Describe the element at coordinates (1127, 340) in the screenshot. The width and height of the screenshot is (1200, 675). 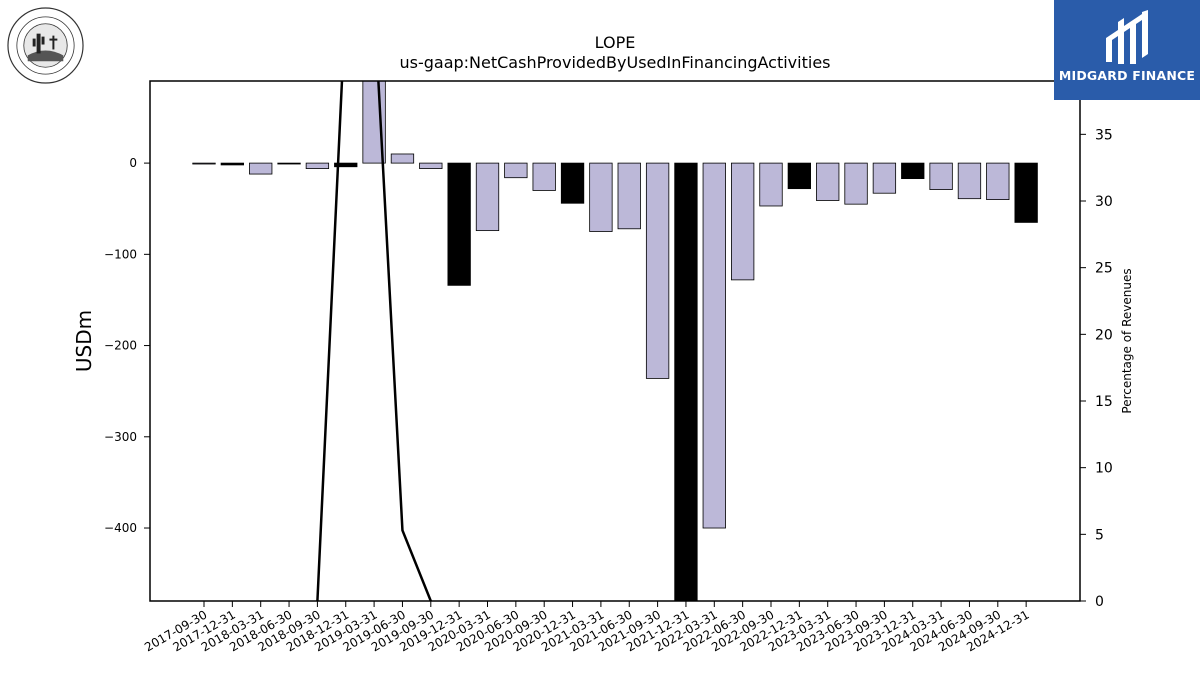
I see `y-axis-label-right: Percentage of Revenues` at that location.